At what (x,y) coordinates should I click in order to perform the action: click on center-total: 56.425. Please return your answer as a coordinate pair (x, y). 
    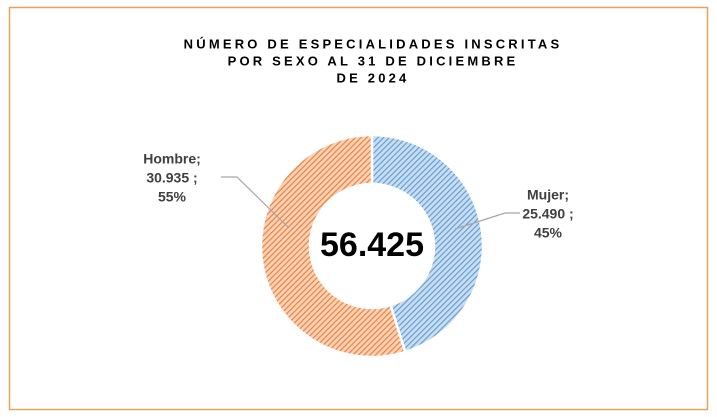
    Looking at the image, I should click on (372, 245).